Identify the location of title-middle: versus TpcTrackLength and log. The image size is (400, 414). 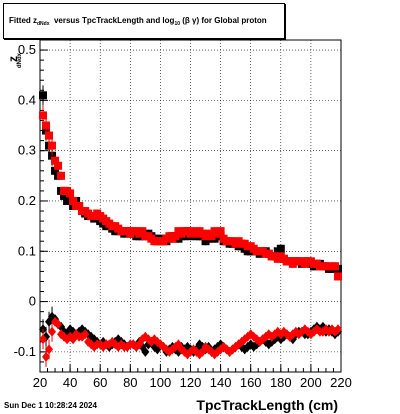
(114, 20).